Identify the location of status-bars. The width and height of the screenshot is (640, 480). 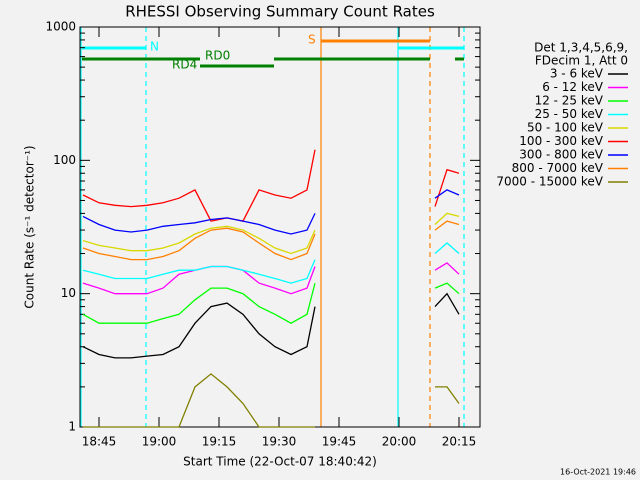
(273, 53).